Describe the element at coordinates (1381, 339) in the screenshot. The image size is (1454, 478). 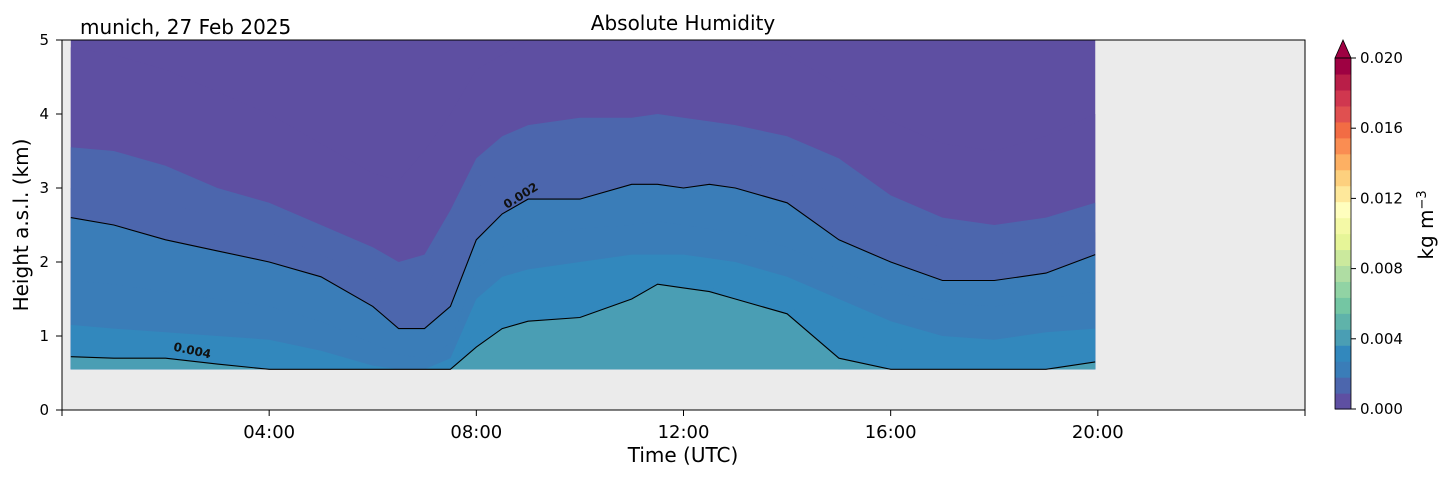
I see `colorbar-tick-label: 0.004` at that location.